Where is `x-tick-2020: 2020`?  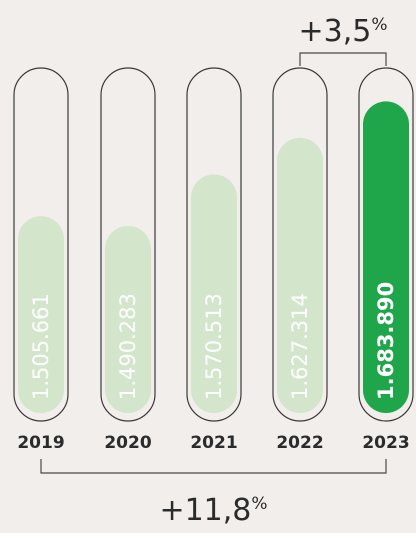
x-tick-2020: 2020 is located at coordinates (127, 443).